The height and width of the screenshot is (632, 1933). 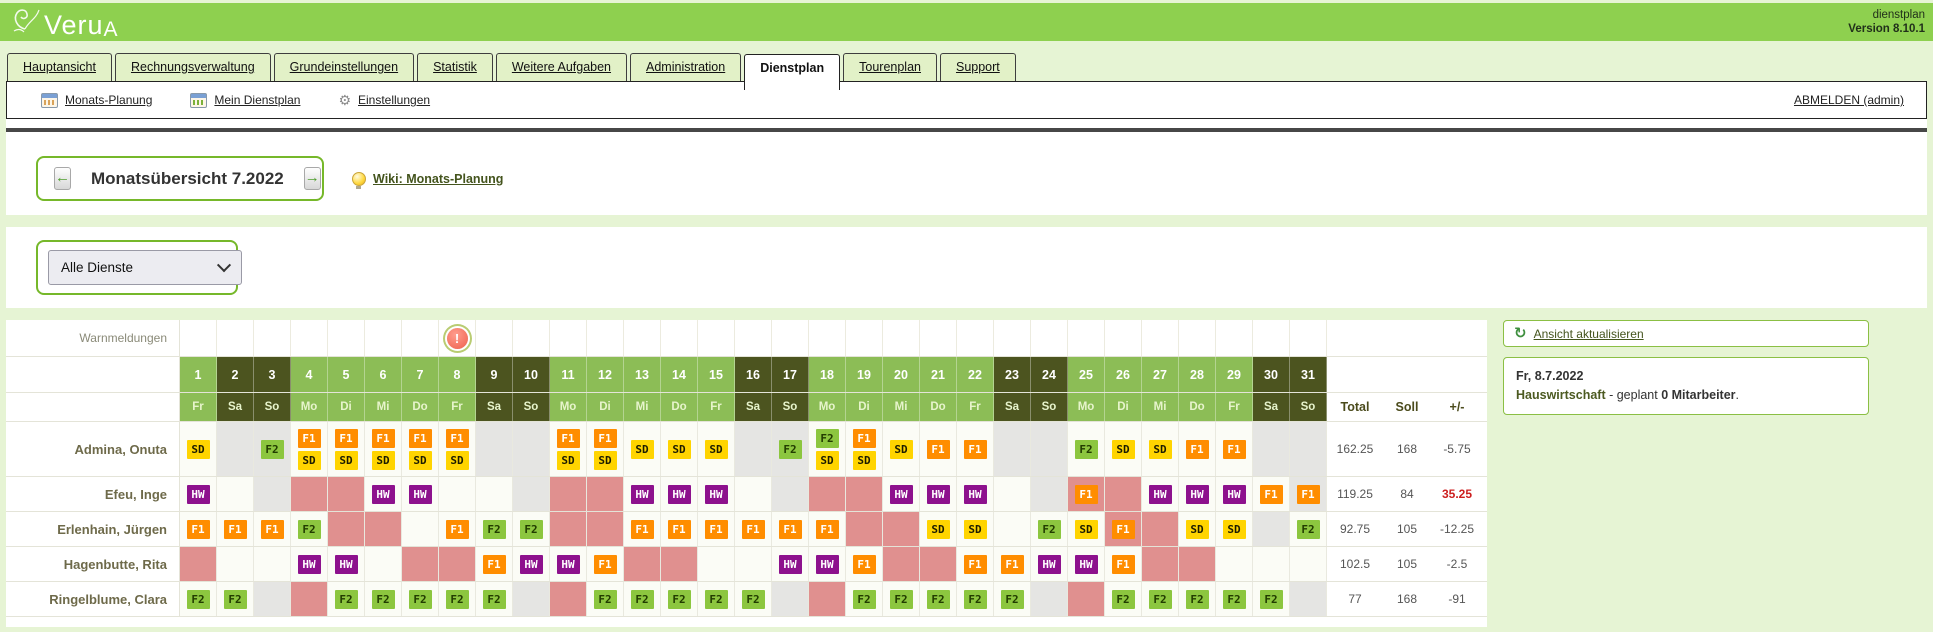 I want to click on tab-weitere-aufgaben: Weitere Aufgaben, so click(x=561, y=67).